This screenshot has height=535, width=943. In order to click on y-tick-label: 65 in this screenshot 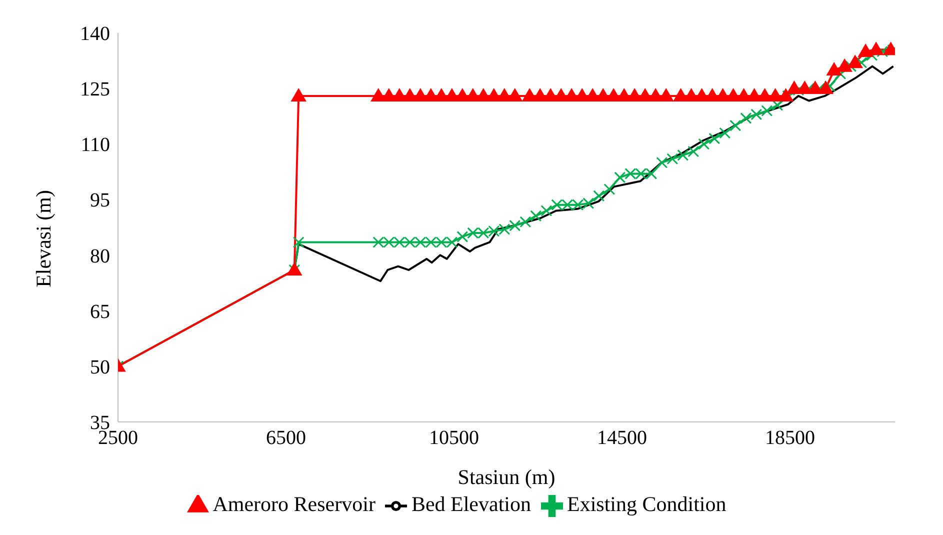, I will do `click(100, 311)`.